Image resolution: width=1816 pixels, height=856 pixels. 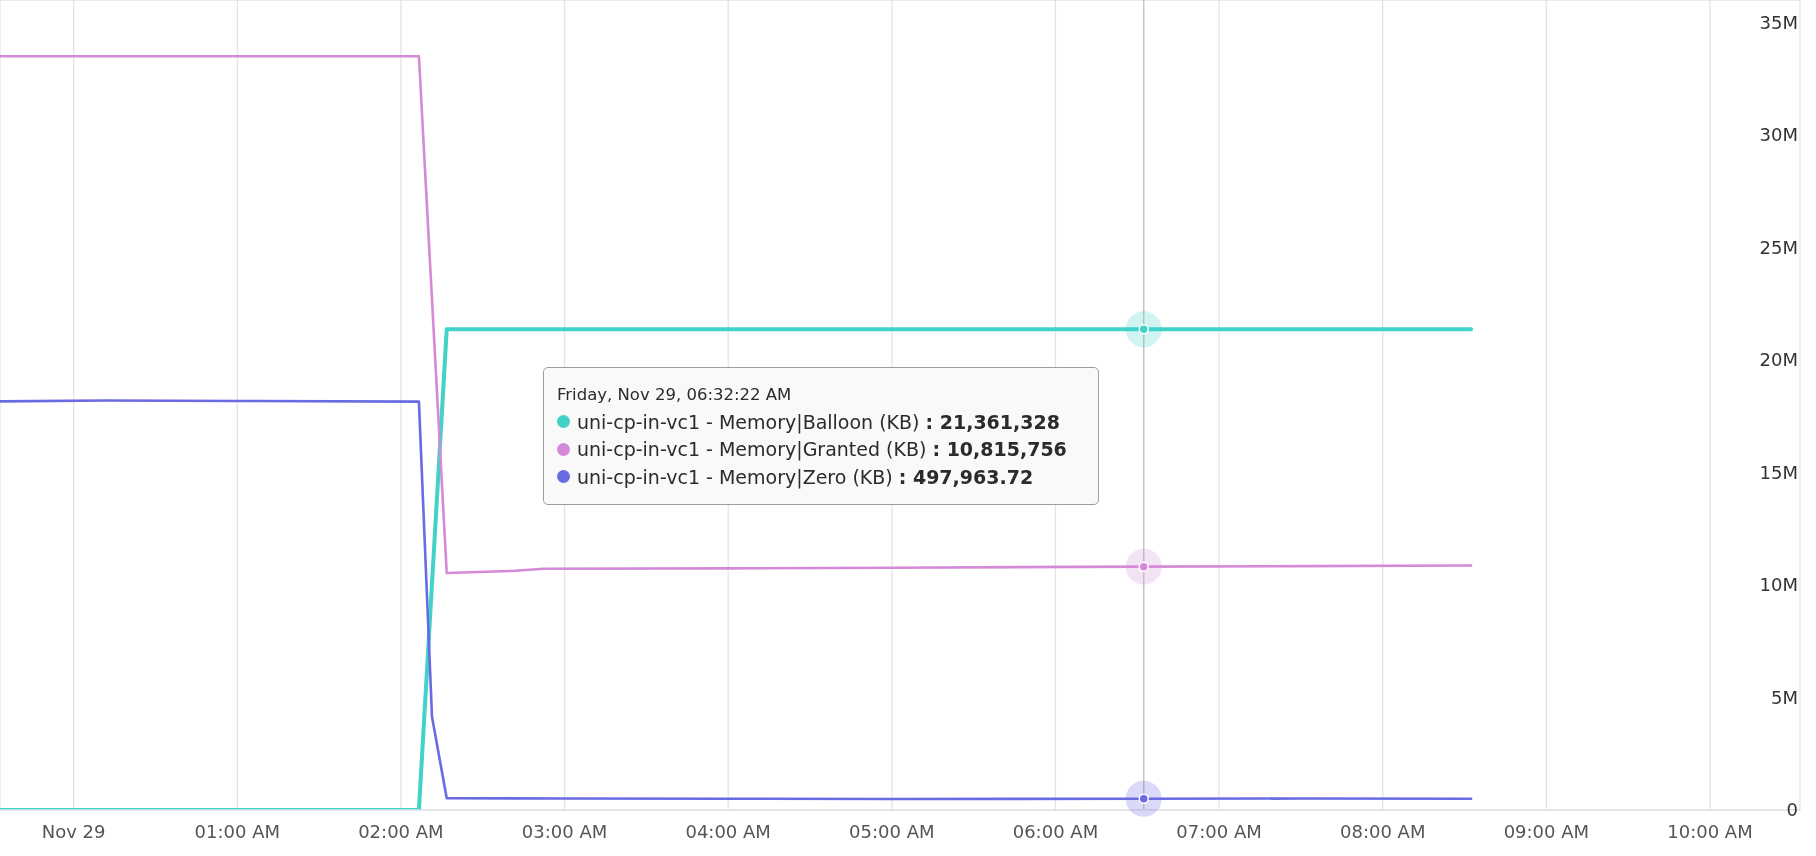 I want to click on legend-label: uni-cp-in-vc1 - Memory|Zero (KB), so click(x=735, y=476).